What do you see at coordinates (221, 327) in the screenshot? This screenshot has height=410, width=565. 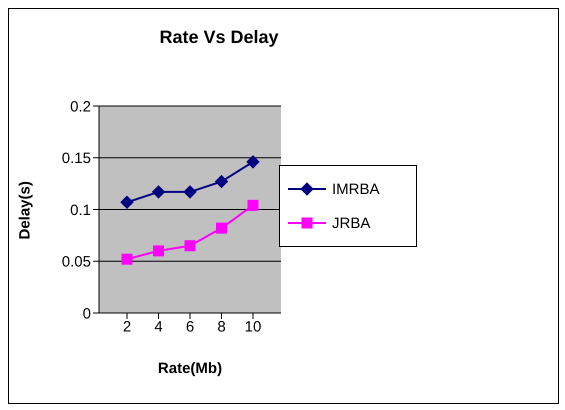 I see `x-tick-label: 8` at bounding box center [221, 327].